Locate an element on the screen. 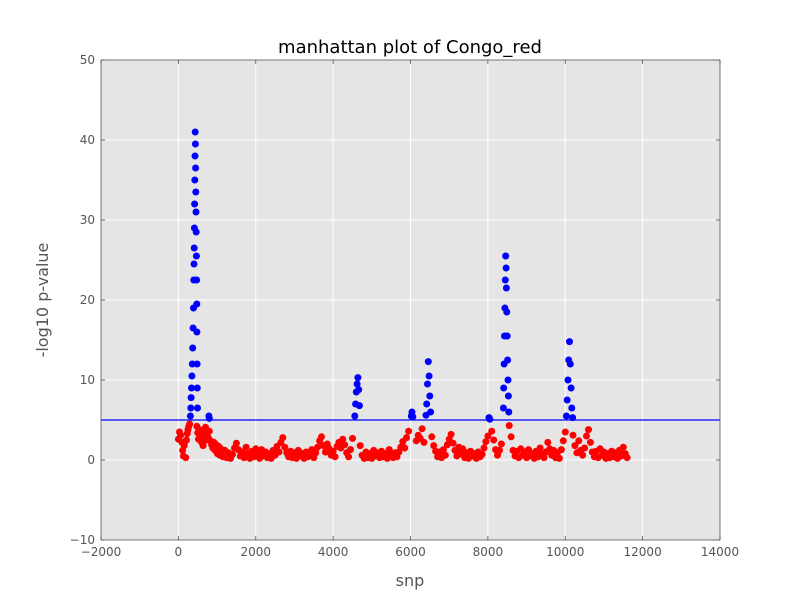 Image resolution: width=800 pixels, height=604 pixels. x-axis-label: snp is located at coordinates (410, 580).